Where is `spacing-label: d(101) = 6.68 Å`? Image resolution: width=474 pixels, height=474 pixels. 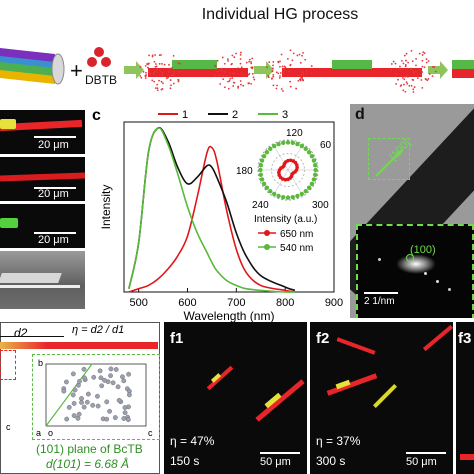 spacing-label: d(101) = 6.68 Å is located at coordinates (88, 464).